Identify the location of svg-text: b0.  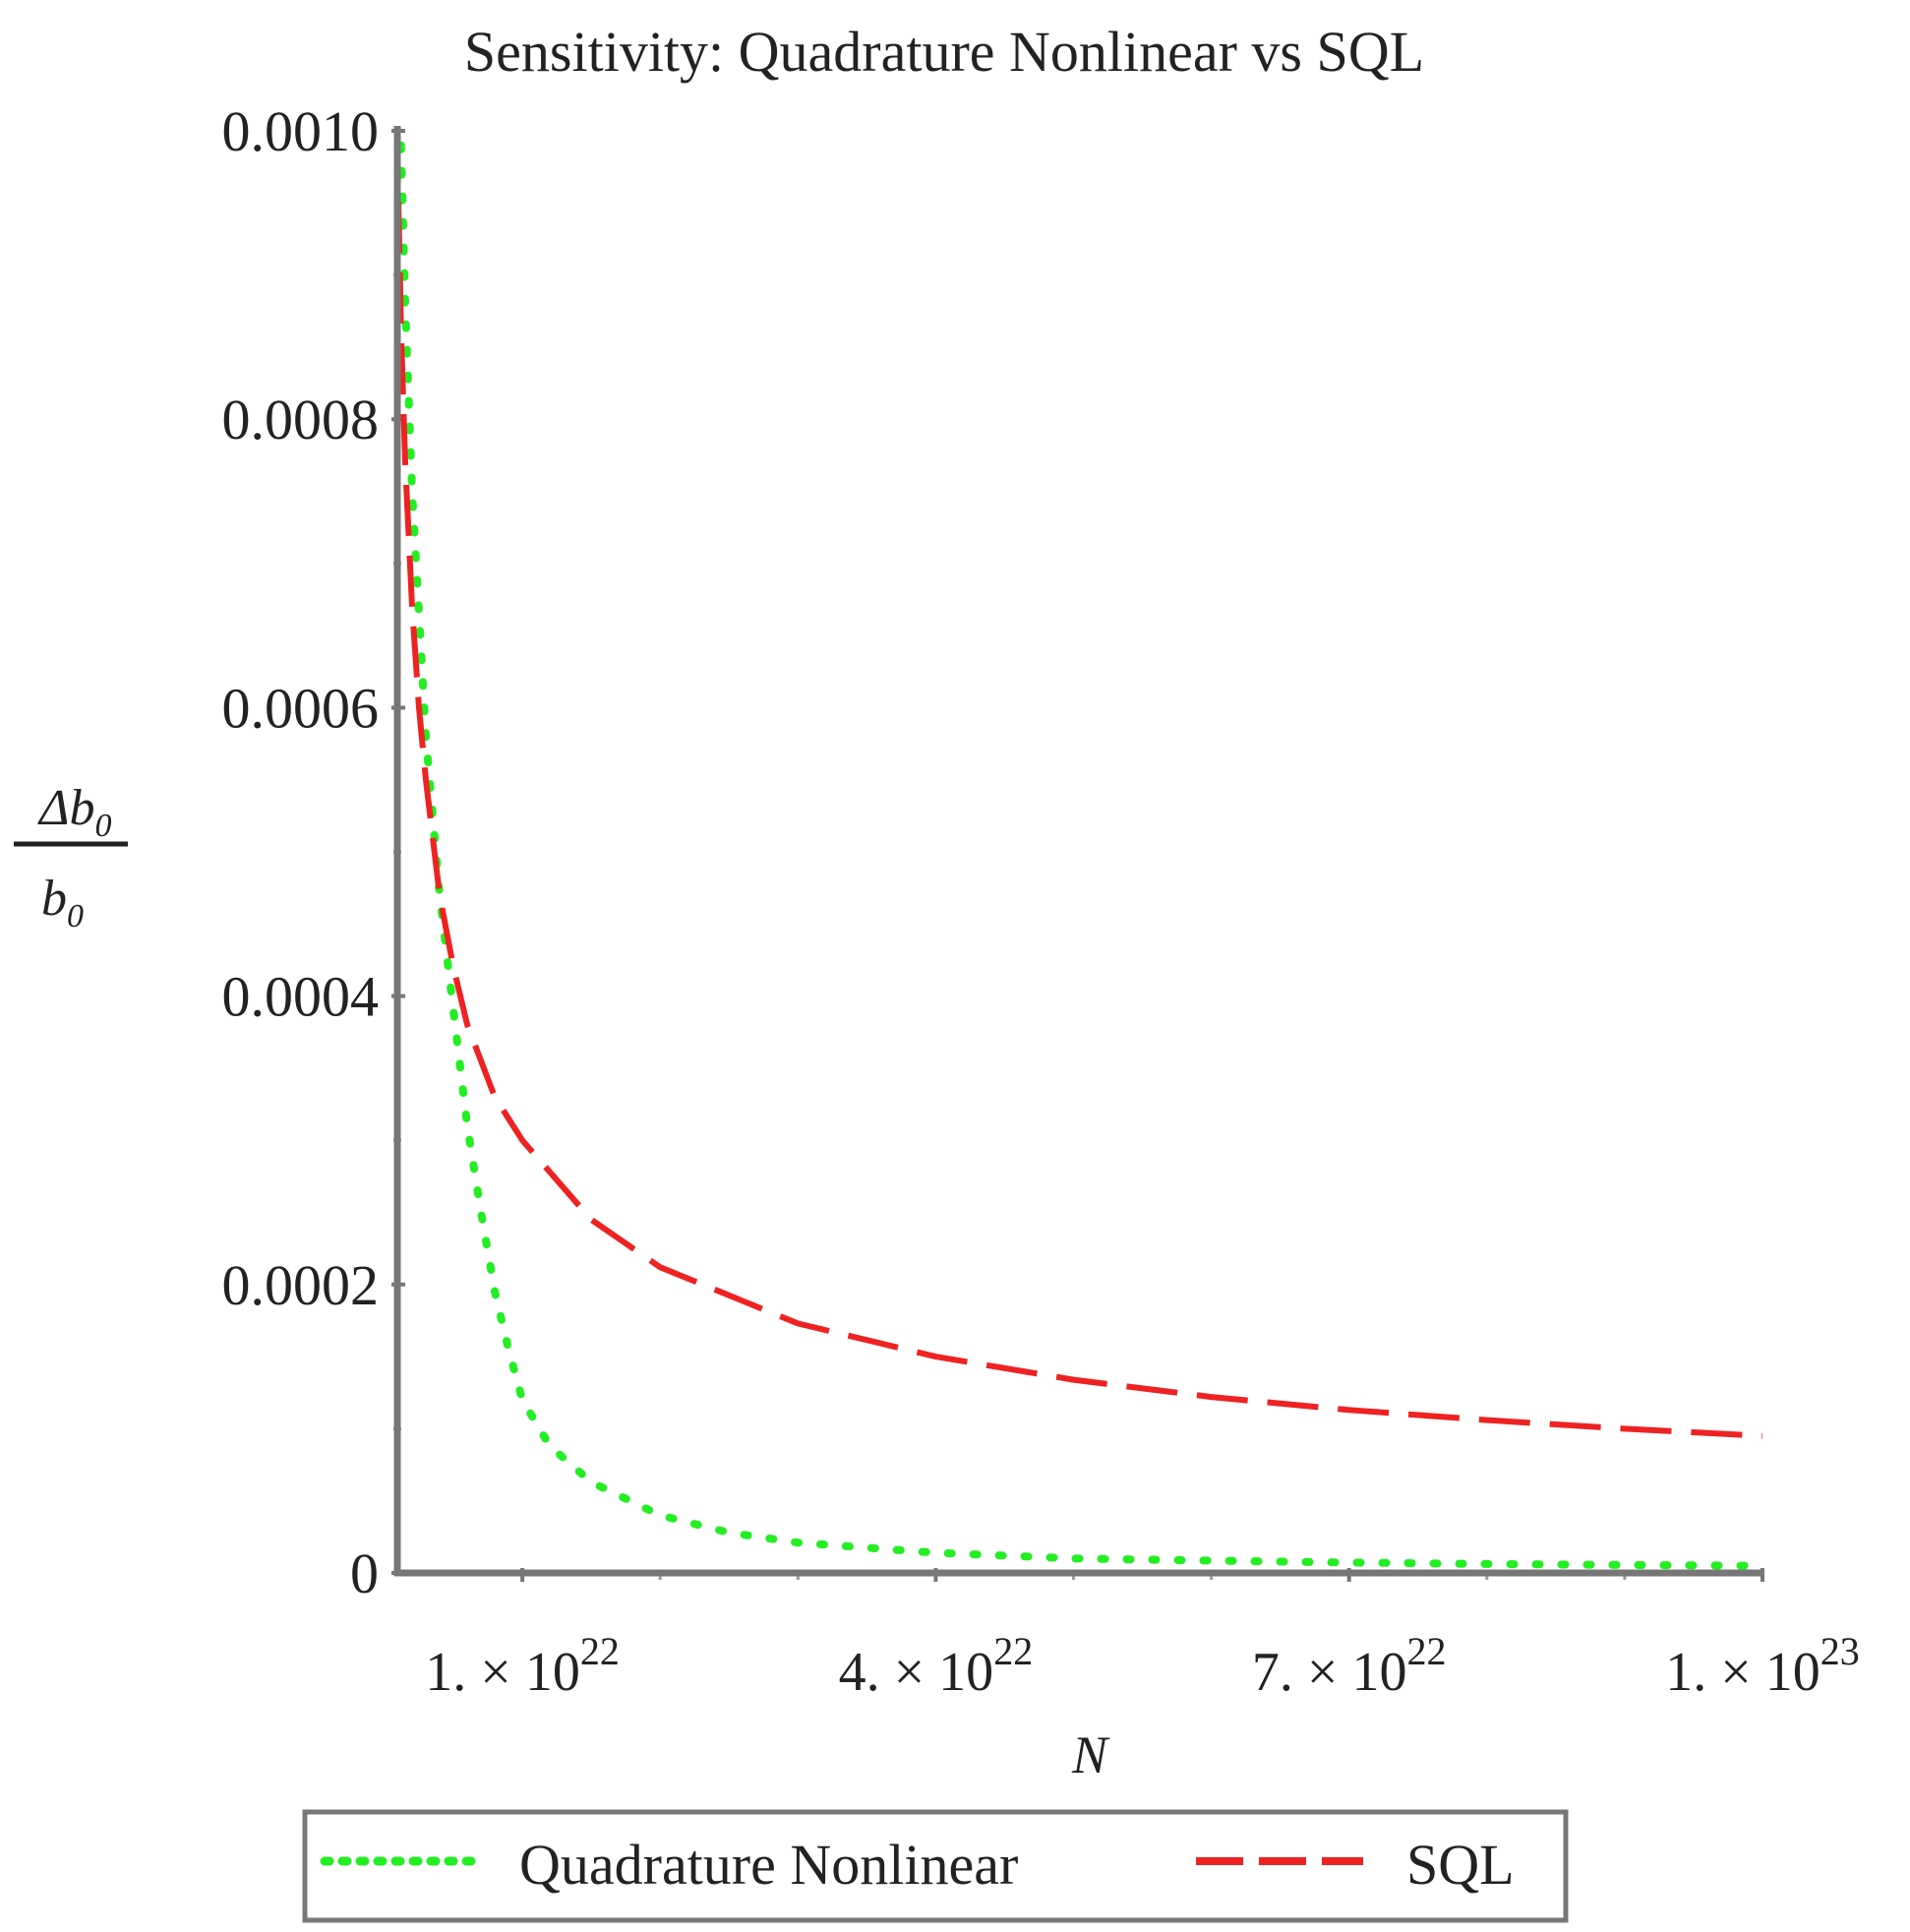
(62, 903).